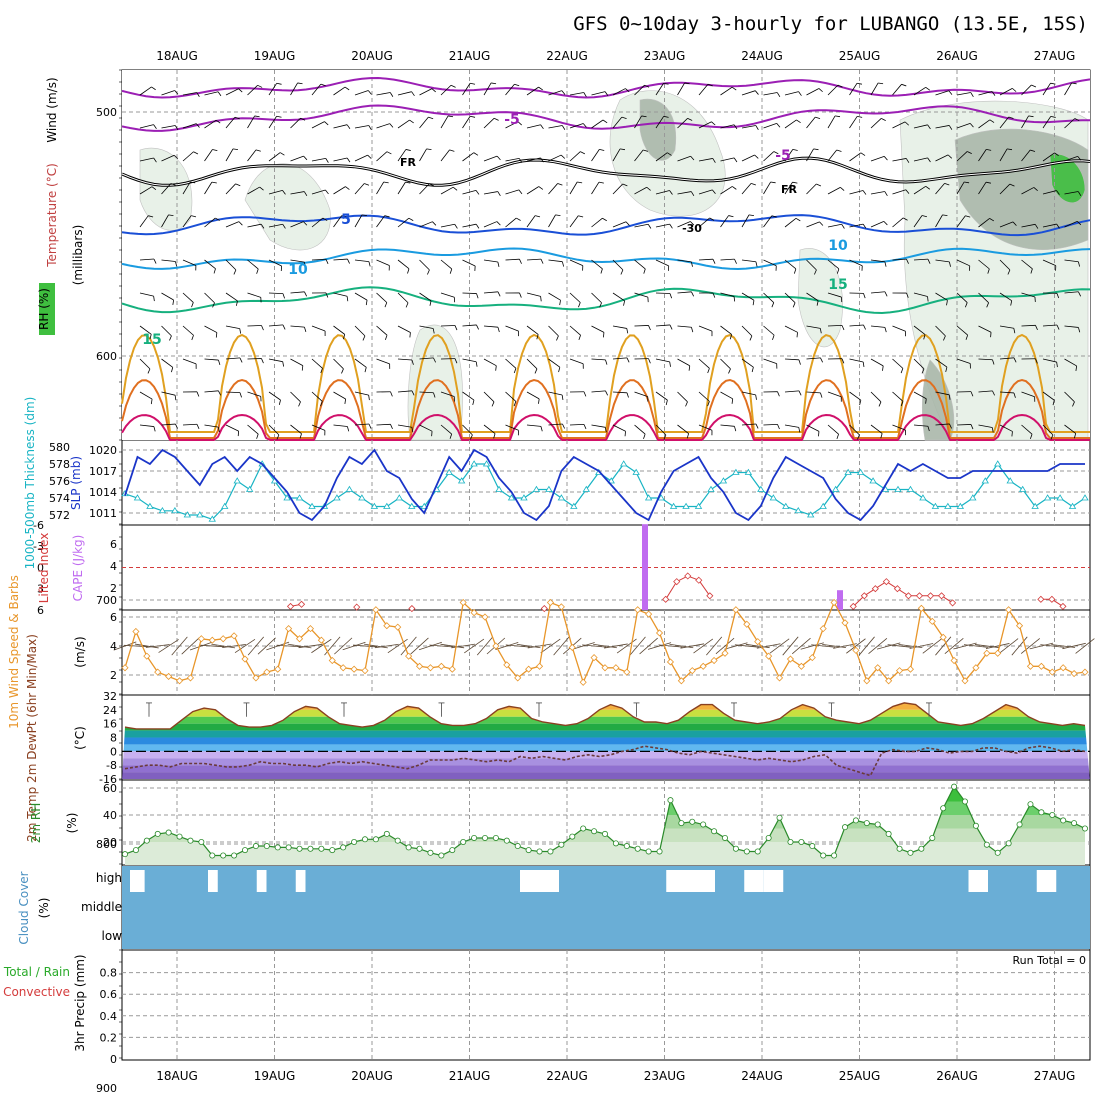  What do you see at coordinates (606, 706) in the screenshot?
I see `temp-band` at bounding box center [606, 706].